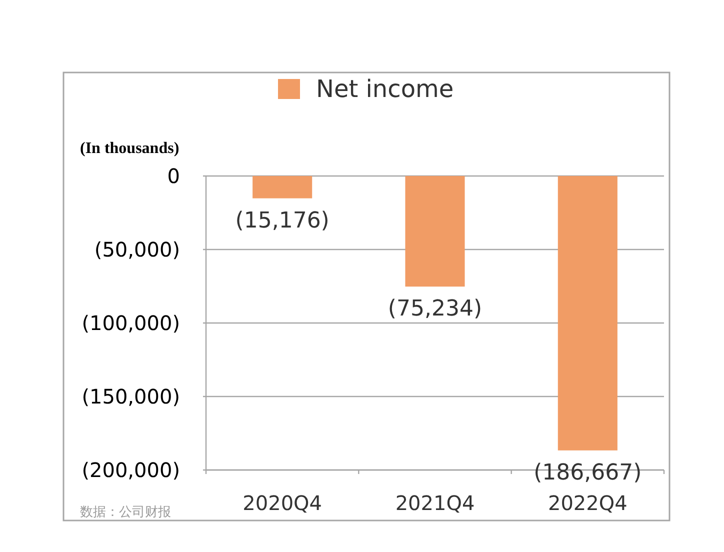 This screenshot has width=724, height=552. I want to click on y-tick-label: 0, so click(173, 176).